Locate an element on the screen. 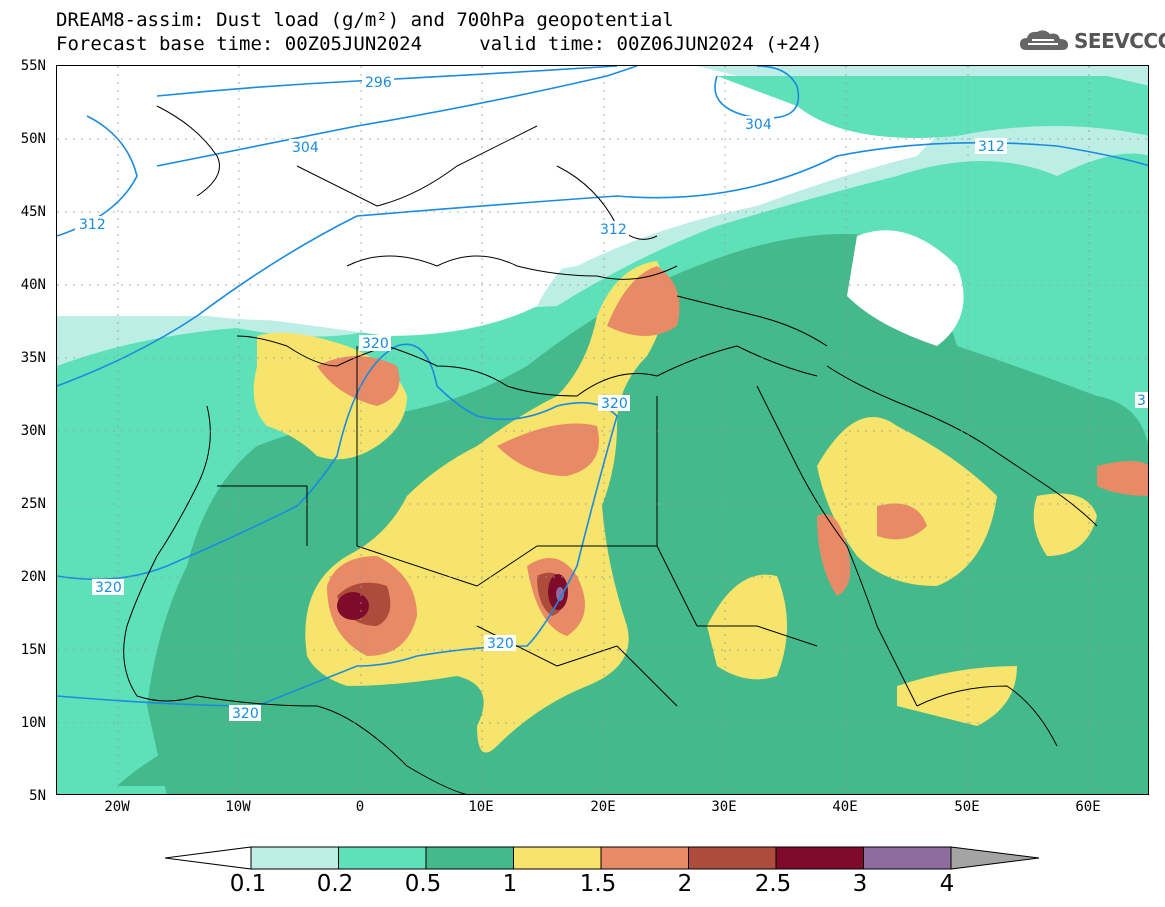  dust-1.5-aegean is located at coordinates (643, 301).